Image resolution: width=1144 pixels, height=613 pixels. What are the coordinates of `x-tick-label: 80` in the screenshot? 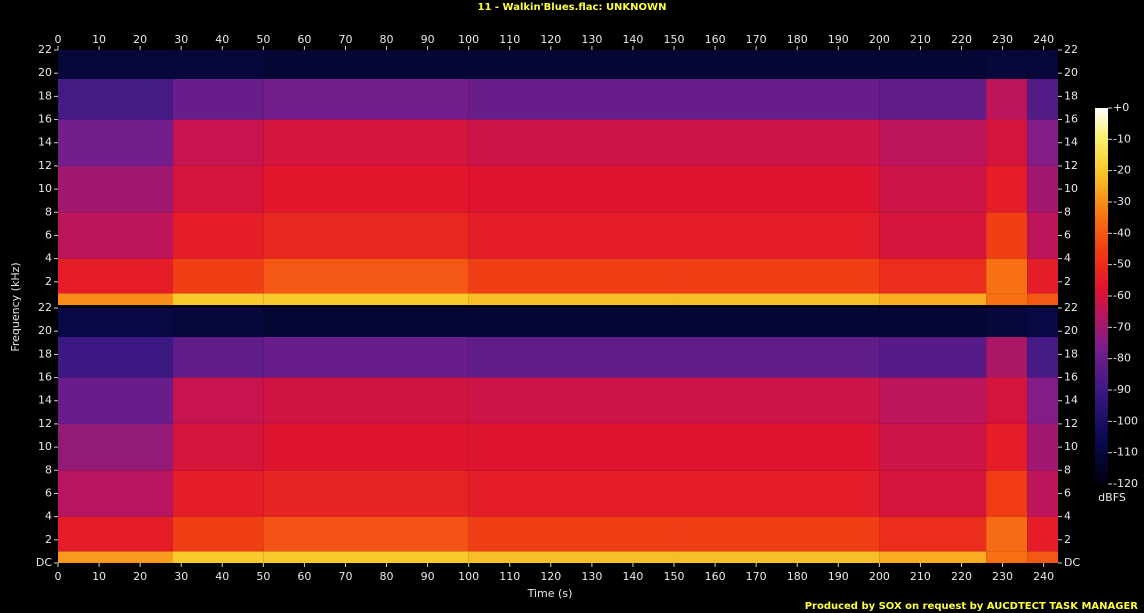 It's located at (387, 576).